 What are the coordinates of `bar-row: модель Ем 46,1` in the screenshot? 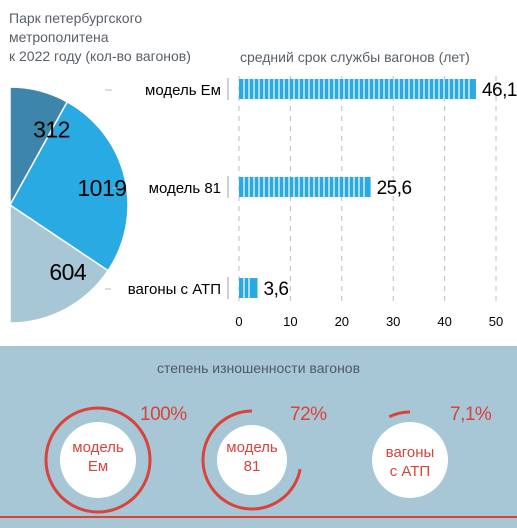 It's located at (311, 89).